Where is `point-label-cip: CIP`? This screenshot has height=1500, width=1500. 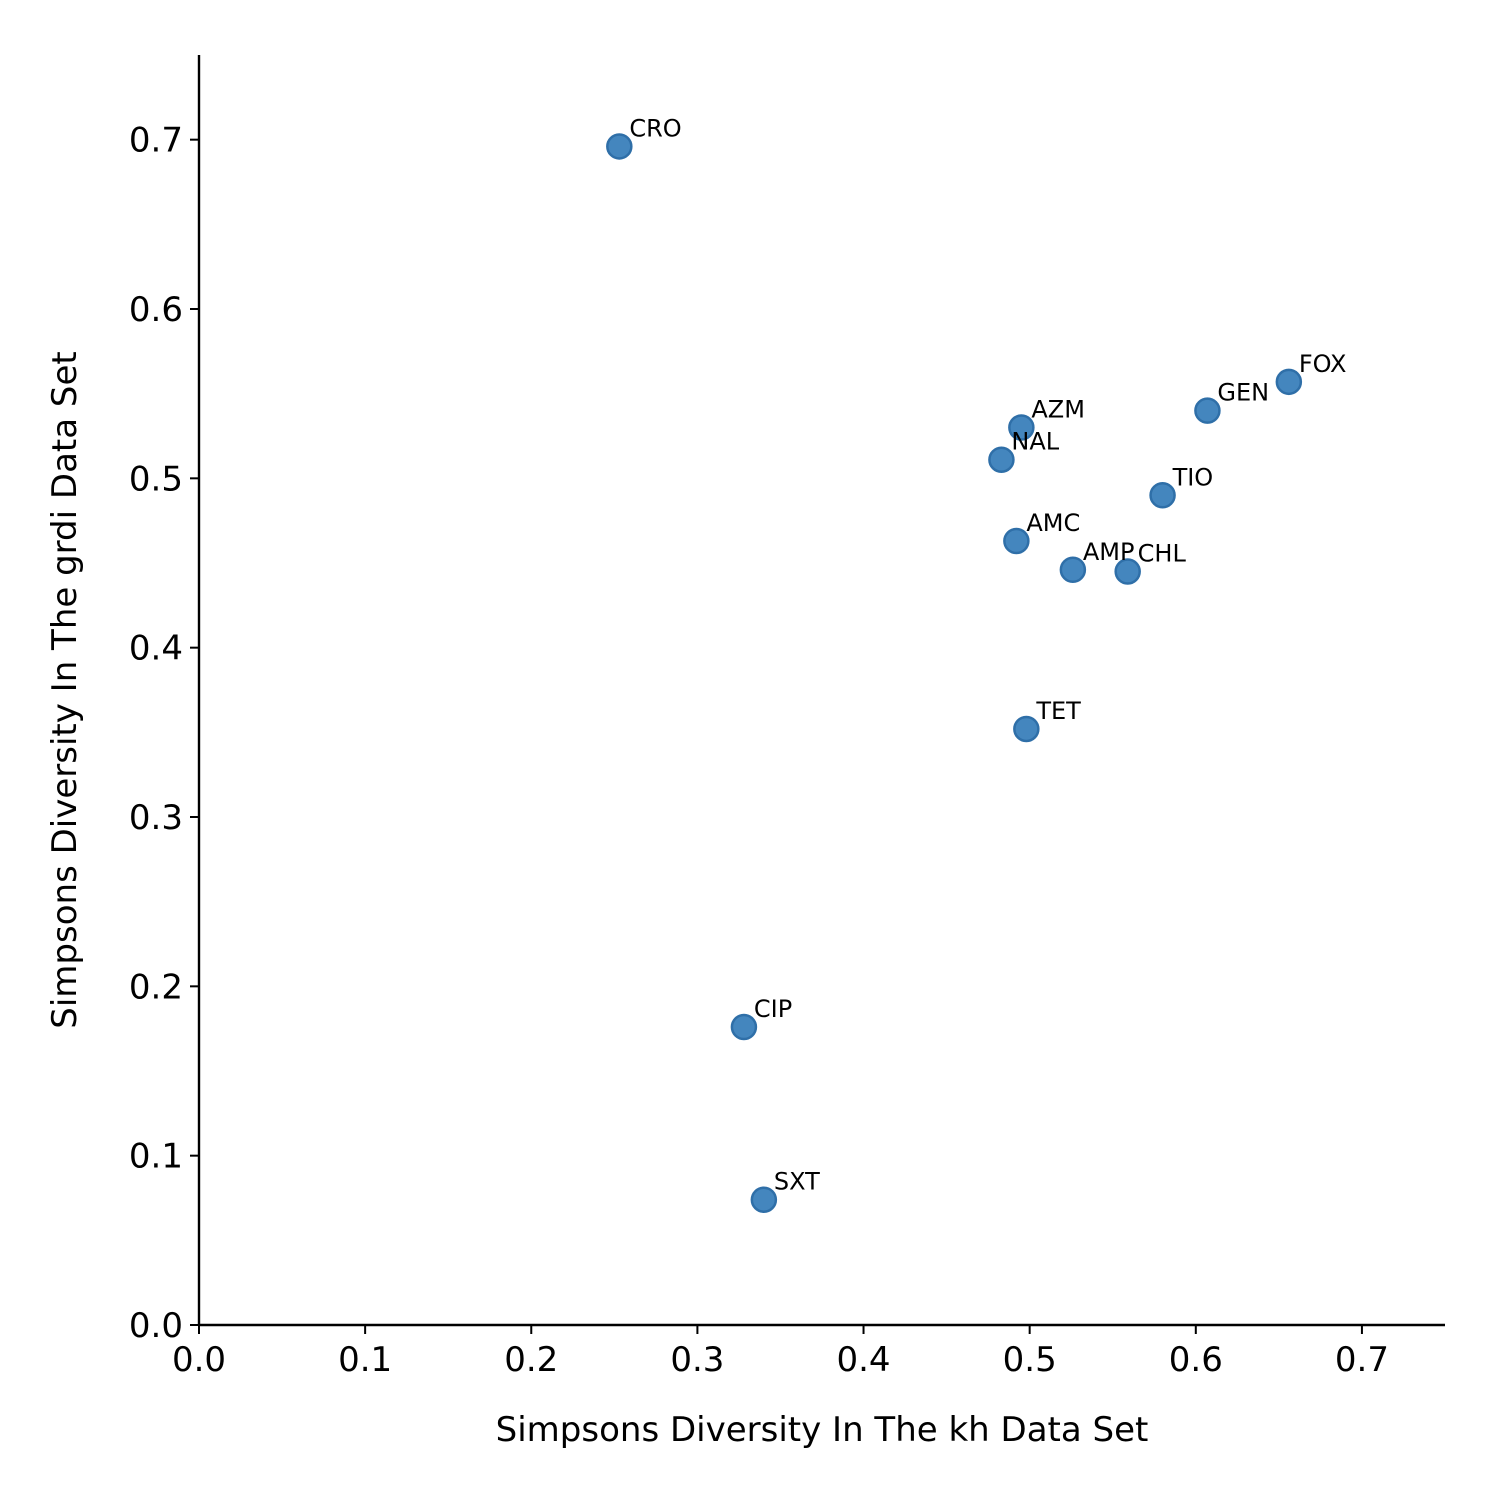
point-label-cip: CIP is located at coordinates (773, 1009).